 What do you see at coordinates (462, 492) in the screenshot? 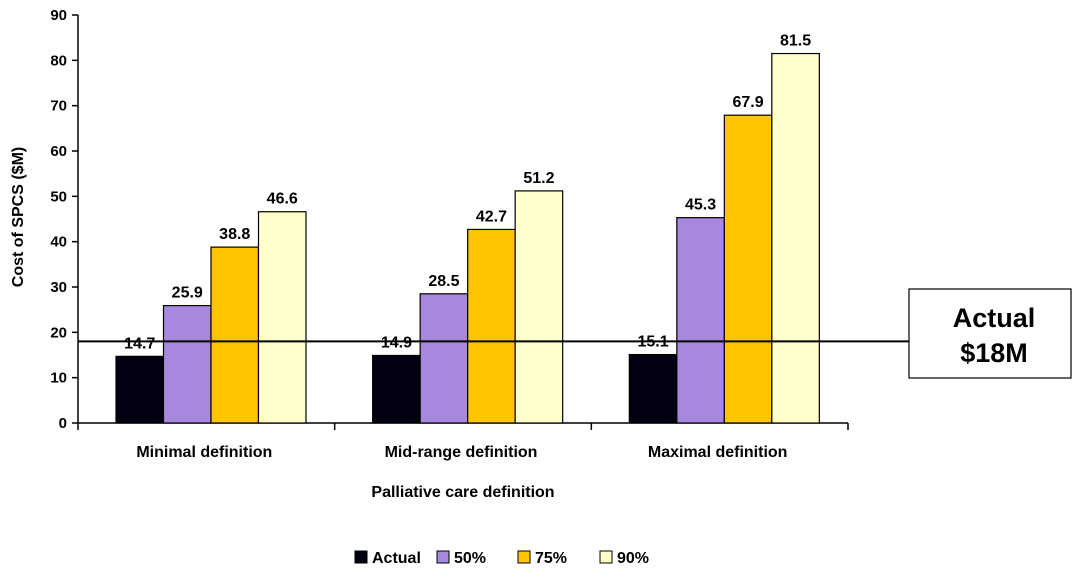
I see `x-axis-label: Palliative care definition` at bounding box center [462, 492].